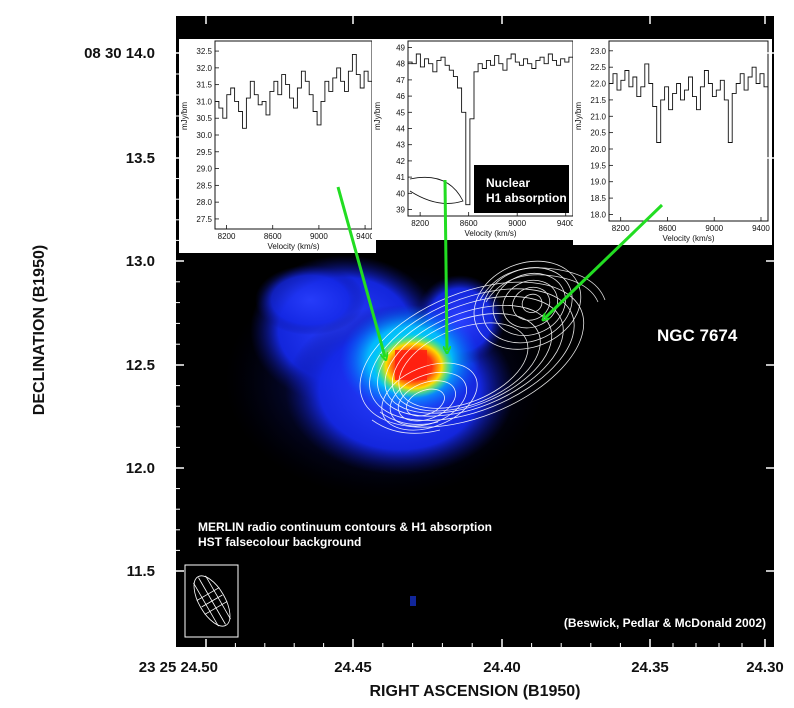 The image size is (794, 708). What do you see at coordinates (697, 335) in the screenshot?
I see `chart-title: NGC 7674` at bounding box center [697, 335].